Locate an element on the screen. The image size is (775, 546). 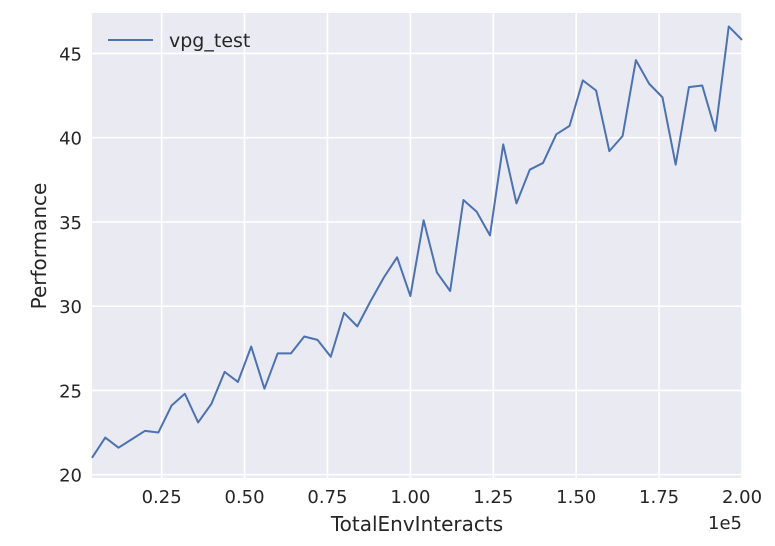
x-tick-label: 2.00 is located at coordinates (742, 497).